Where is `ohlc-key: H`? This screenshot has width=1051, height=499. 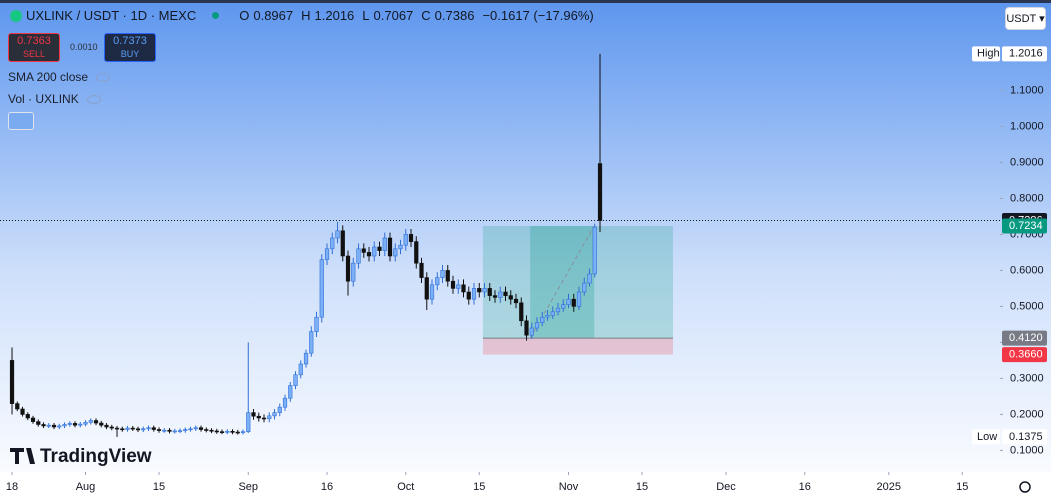 ohlc-key: H is located at coordinates (306, 15).